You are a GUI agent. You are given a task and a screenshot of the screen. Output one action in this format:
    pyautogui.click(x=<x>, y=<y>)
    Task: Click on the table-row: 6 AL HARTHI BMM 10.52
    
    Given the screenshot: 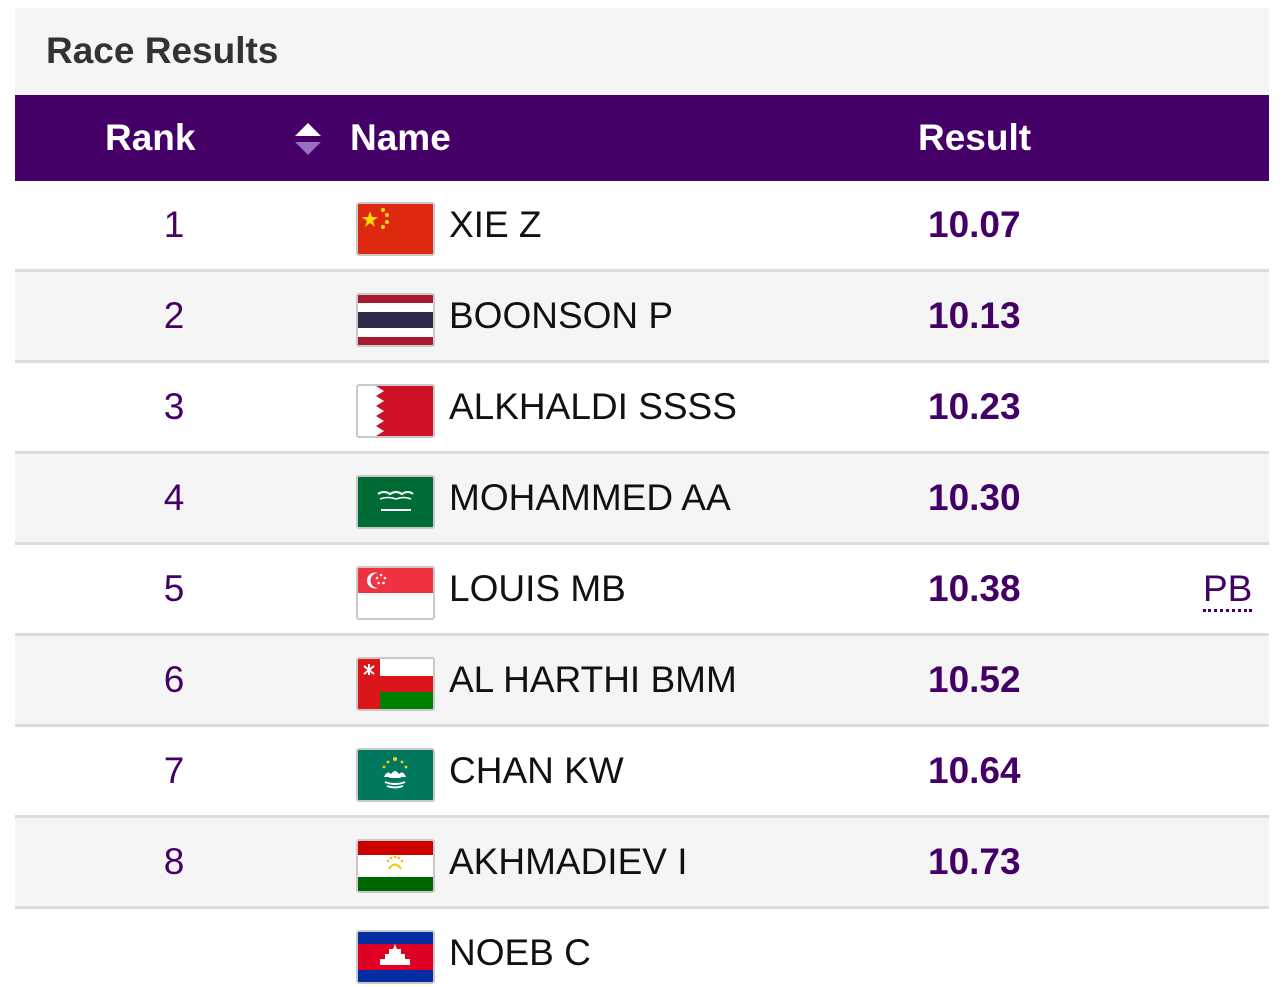 What is the action you would take?
    pyautogui.click(x=642, y=681)
    